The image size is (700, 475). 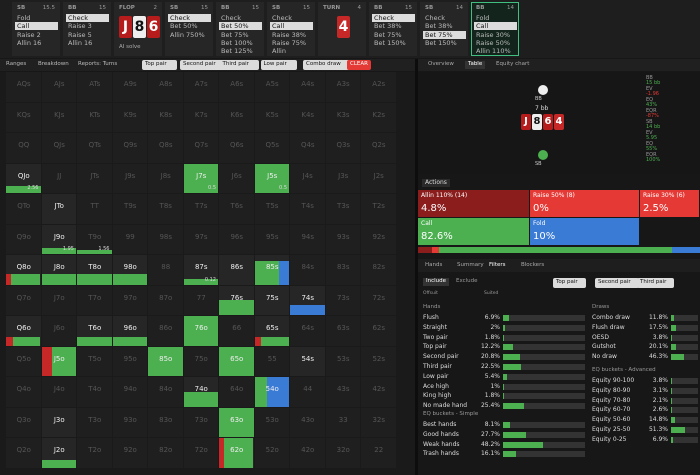 I want to click on nav-column: SB 15.5 Fold Call Raise 2 Allin 16, so click(x=36, y=29).